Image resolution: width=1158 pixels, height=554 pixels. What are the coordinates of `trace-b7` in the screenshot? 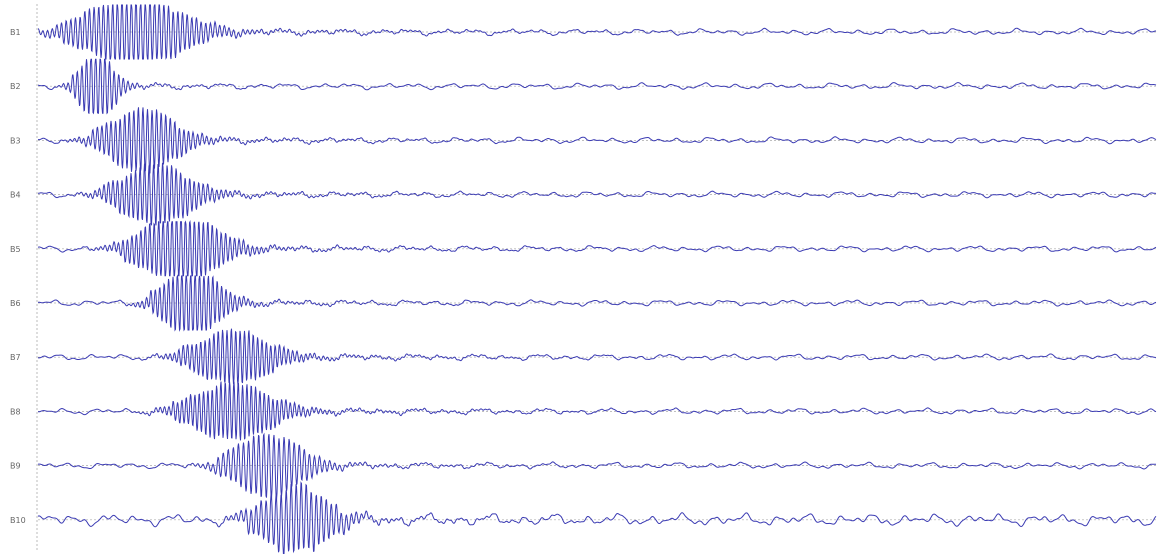 It's located at (597, 357).